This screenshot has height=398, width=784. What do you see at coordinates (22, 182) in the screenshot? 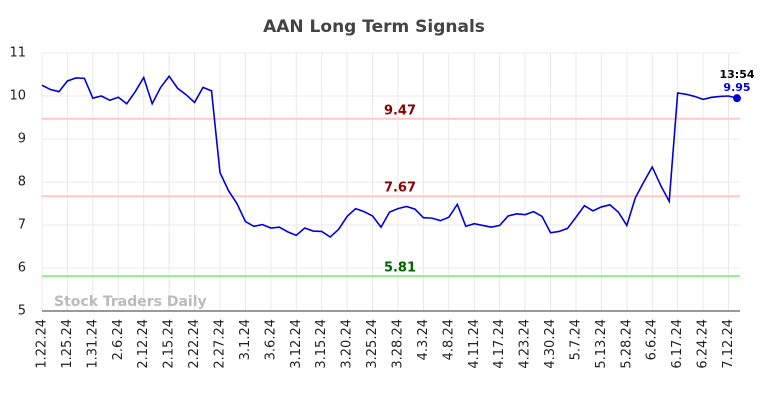
I see `y-tick-label: 8` at bounding box center [22, 182].